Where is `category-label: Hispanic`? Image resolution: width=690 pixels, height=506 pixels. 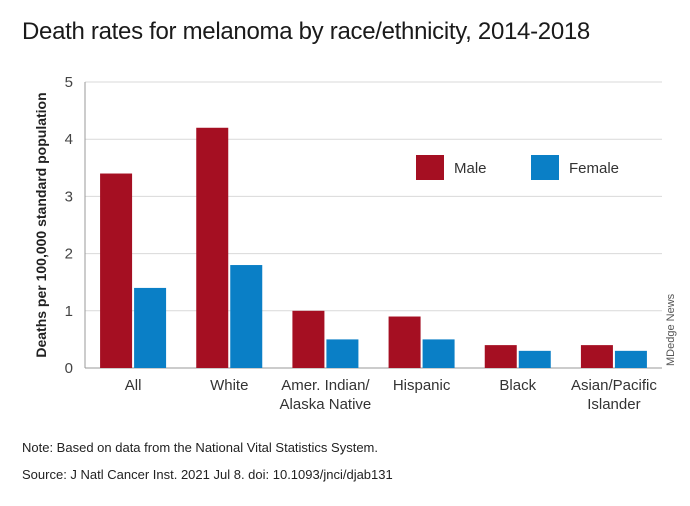
category-label: Hispanic is located at coordinates (422, 385).